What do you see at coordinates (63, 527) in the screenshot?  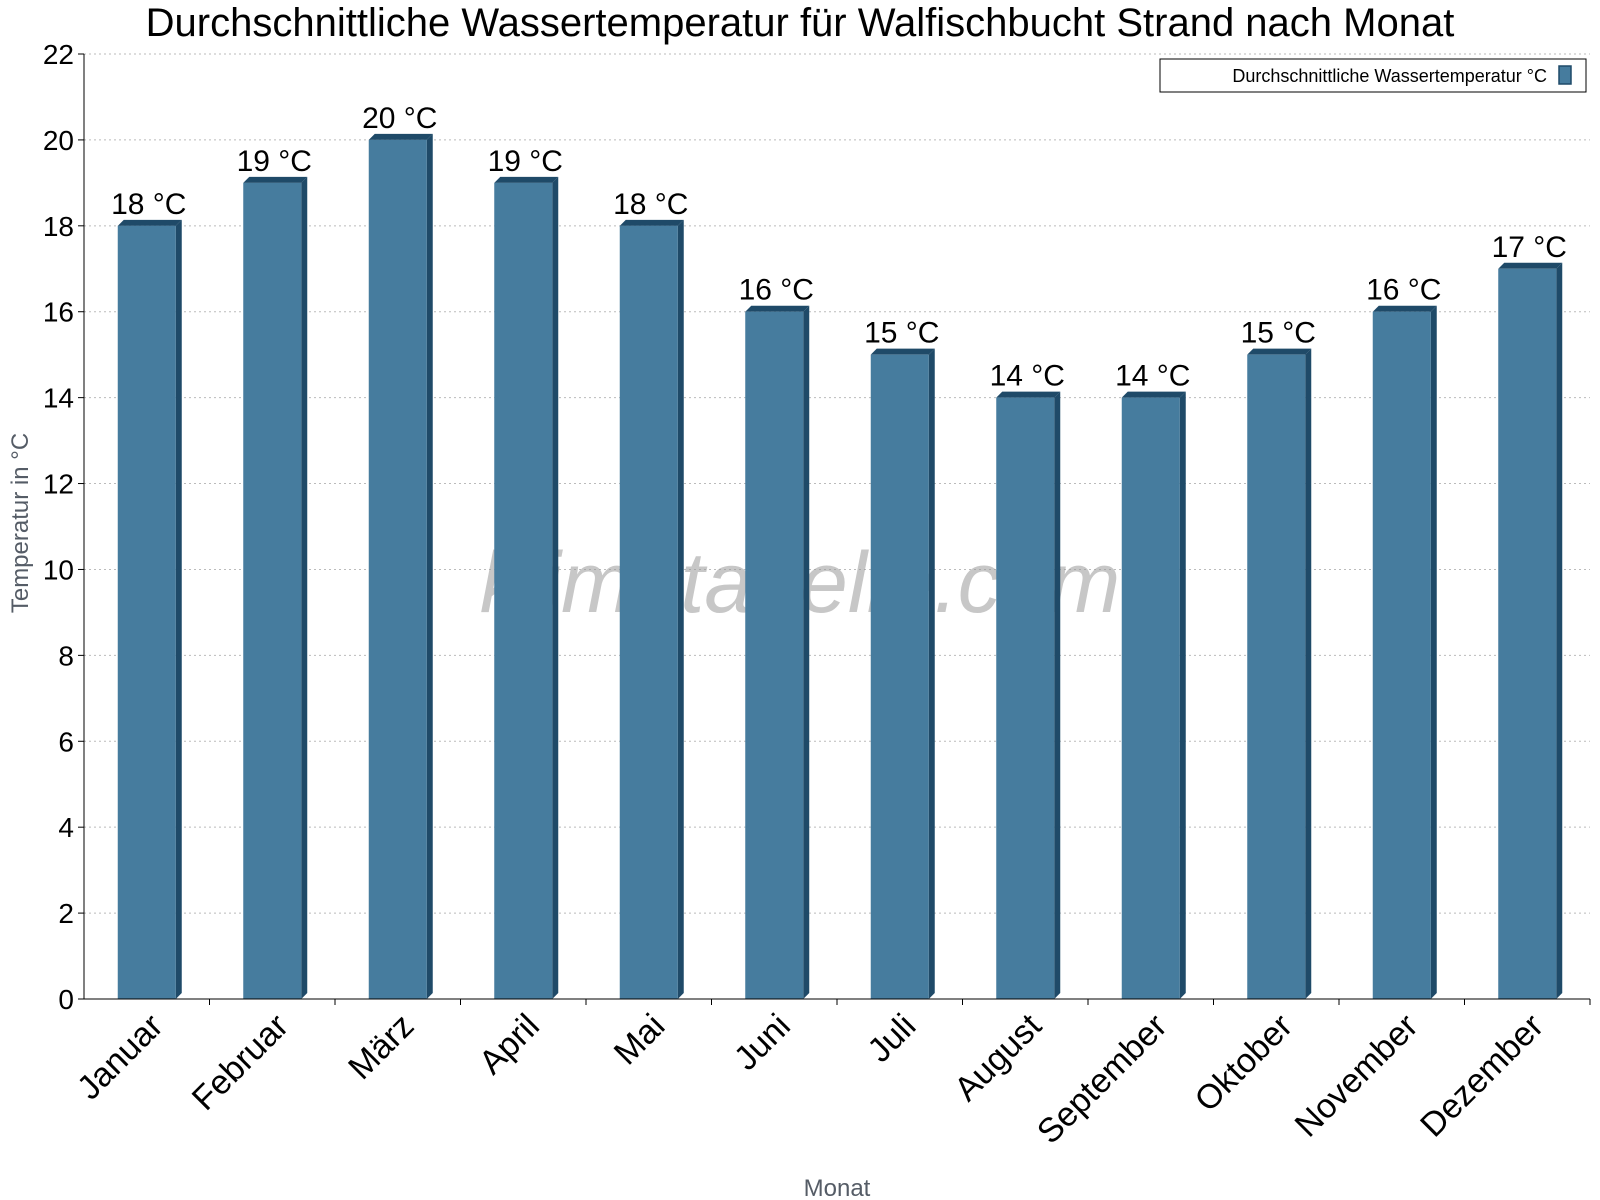 I see `y-axis-ticks: 0 2 4 6 8 10 12 14 16 18 20 22` at bounding box center [63, 527].